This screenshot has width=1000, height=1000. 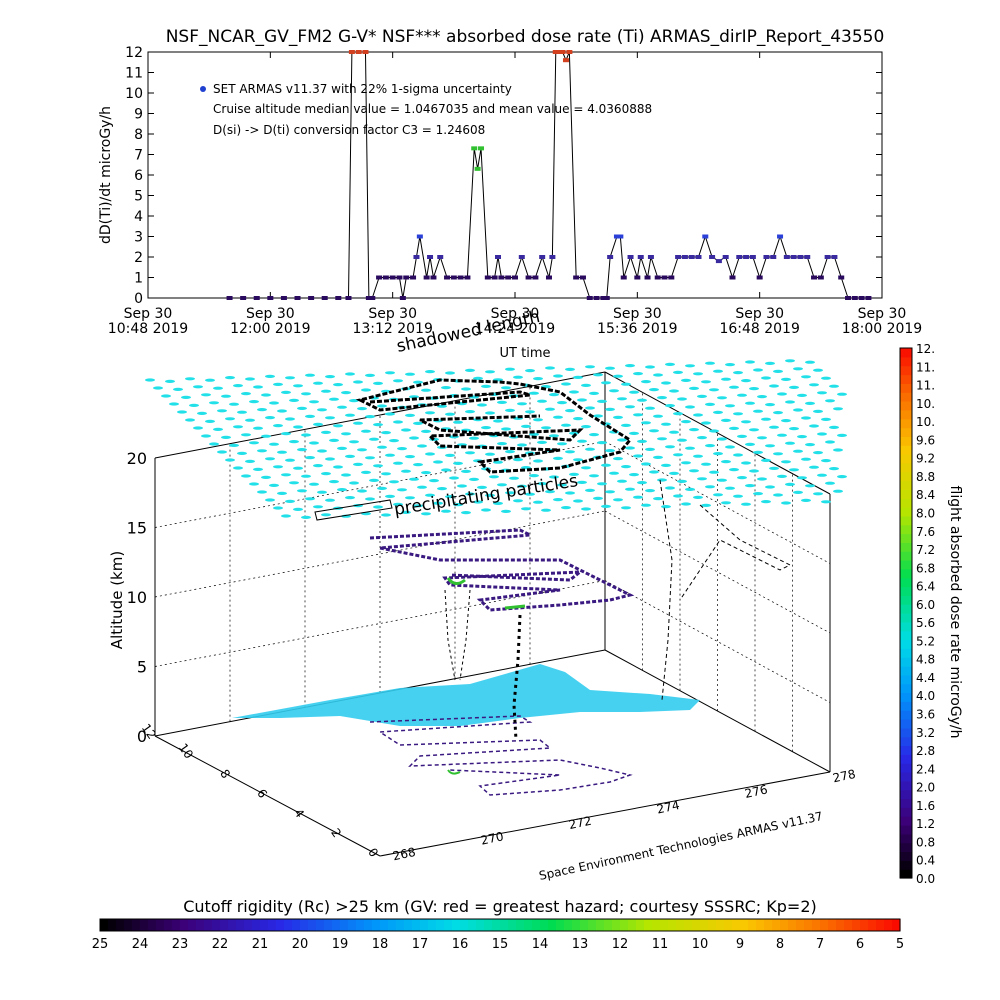 What do you see at coordinates (134, 94) in the screenshot?
I see `dose-y-tick-label: 10` at bounding box center [134, 94].